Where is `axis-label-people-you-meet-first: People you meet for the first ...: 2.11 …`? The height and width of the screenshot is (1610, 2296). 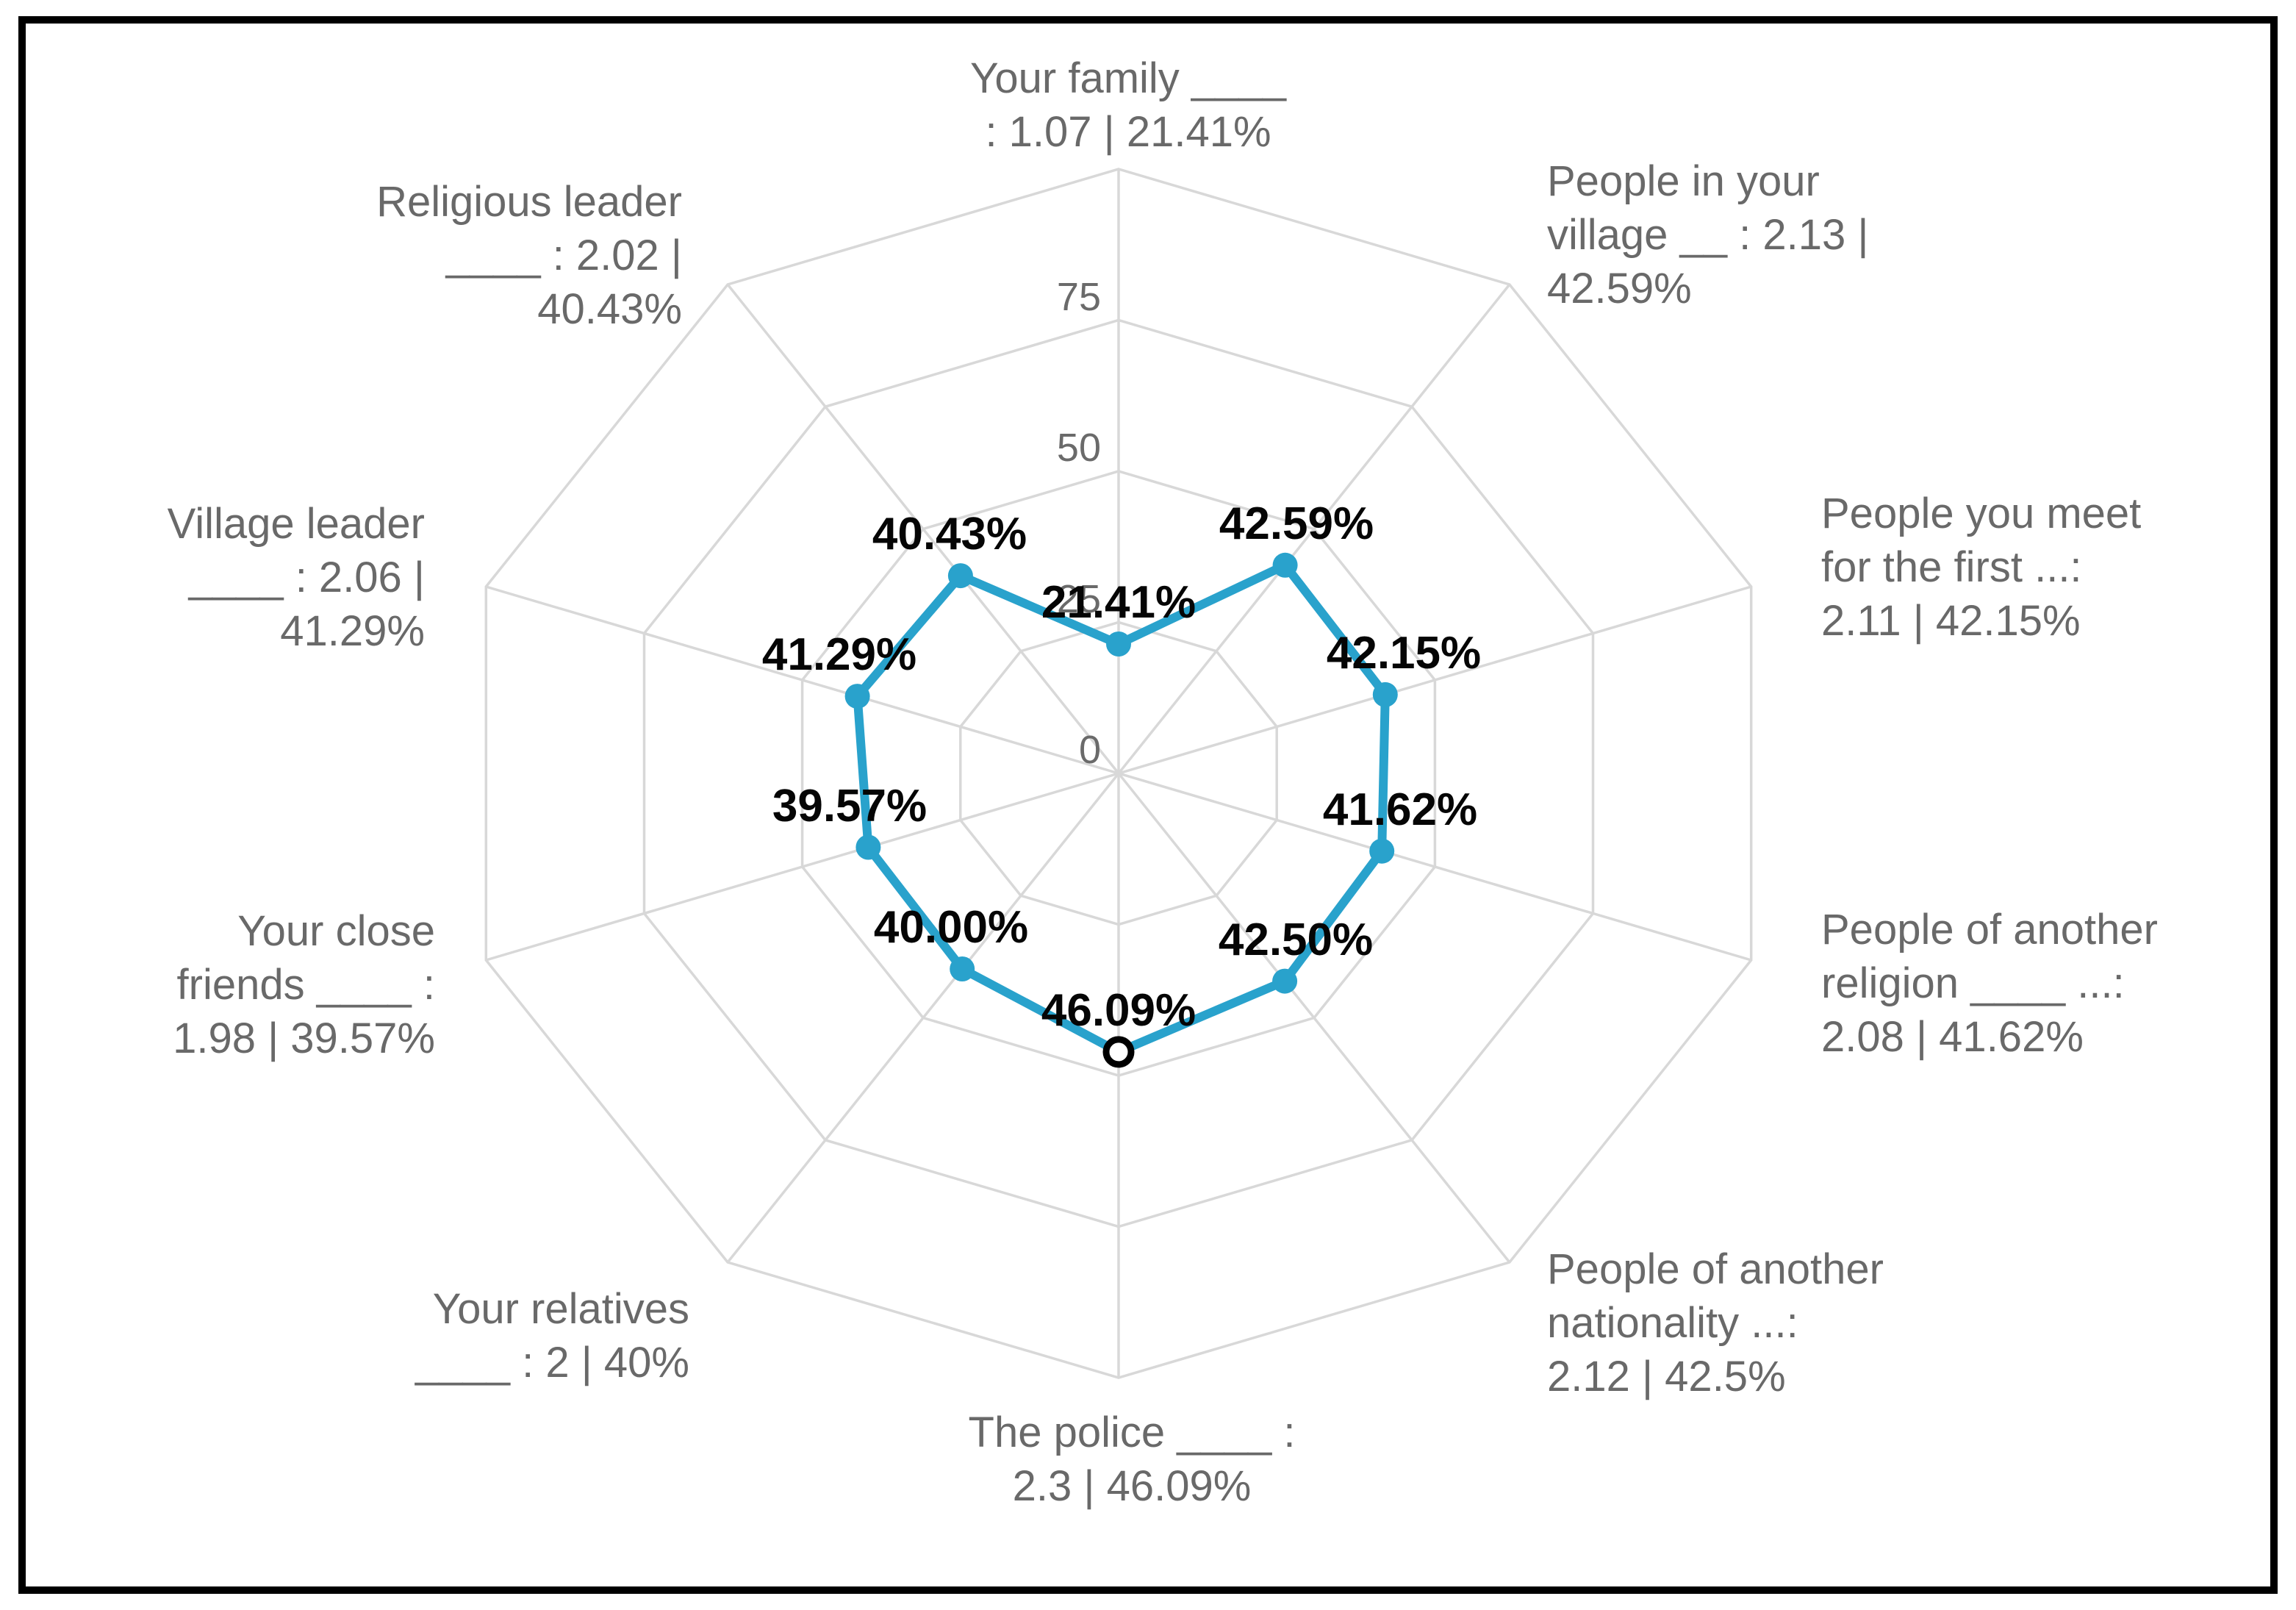 axis-label-people-you-meet-first: People you meet for the first ...: 2.11 … is located at coordinates (1982, 567).